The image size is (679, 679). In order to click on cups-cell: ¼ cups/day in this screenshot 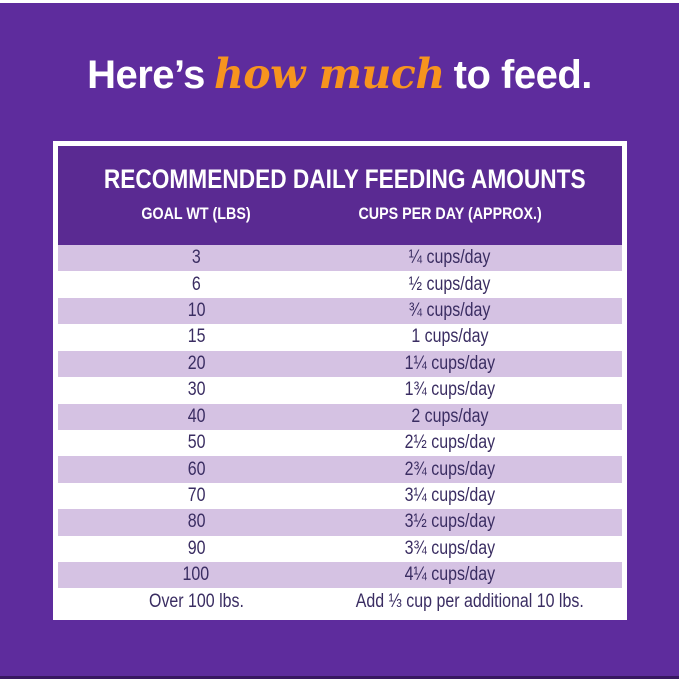, I will do `click(450, 258)`.